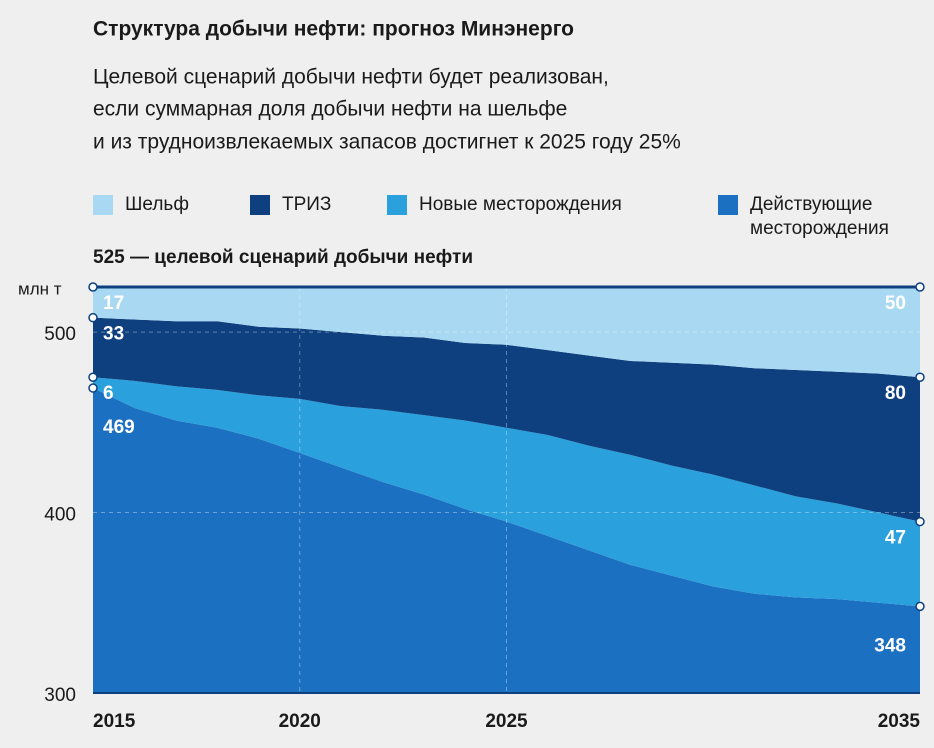 The width and height of the screenshot is (934, 748). What do you see at coordinates (113, 334) in the screenshot?
I see `data-label: 33` at bounding box center [113, 334].